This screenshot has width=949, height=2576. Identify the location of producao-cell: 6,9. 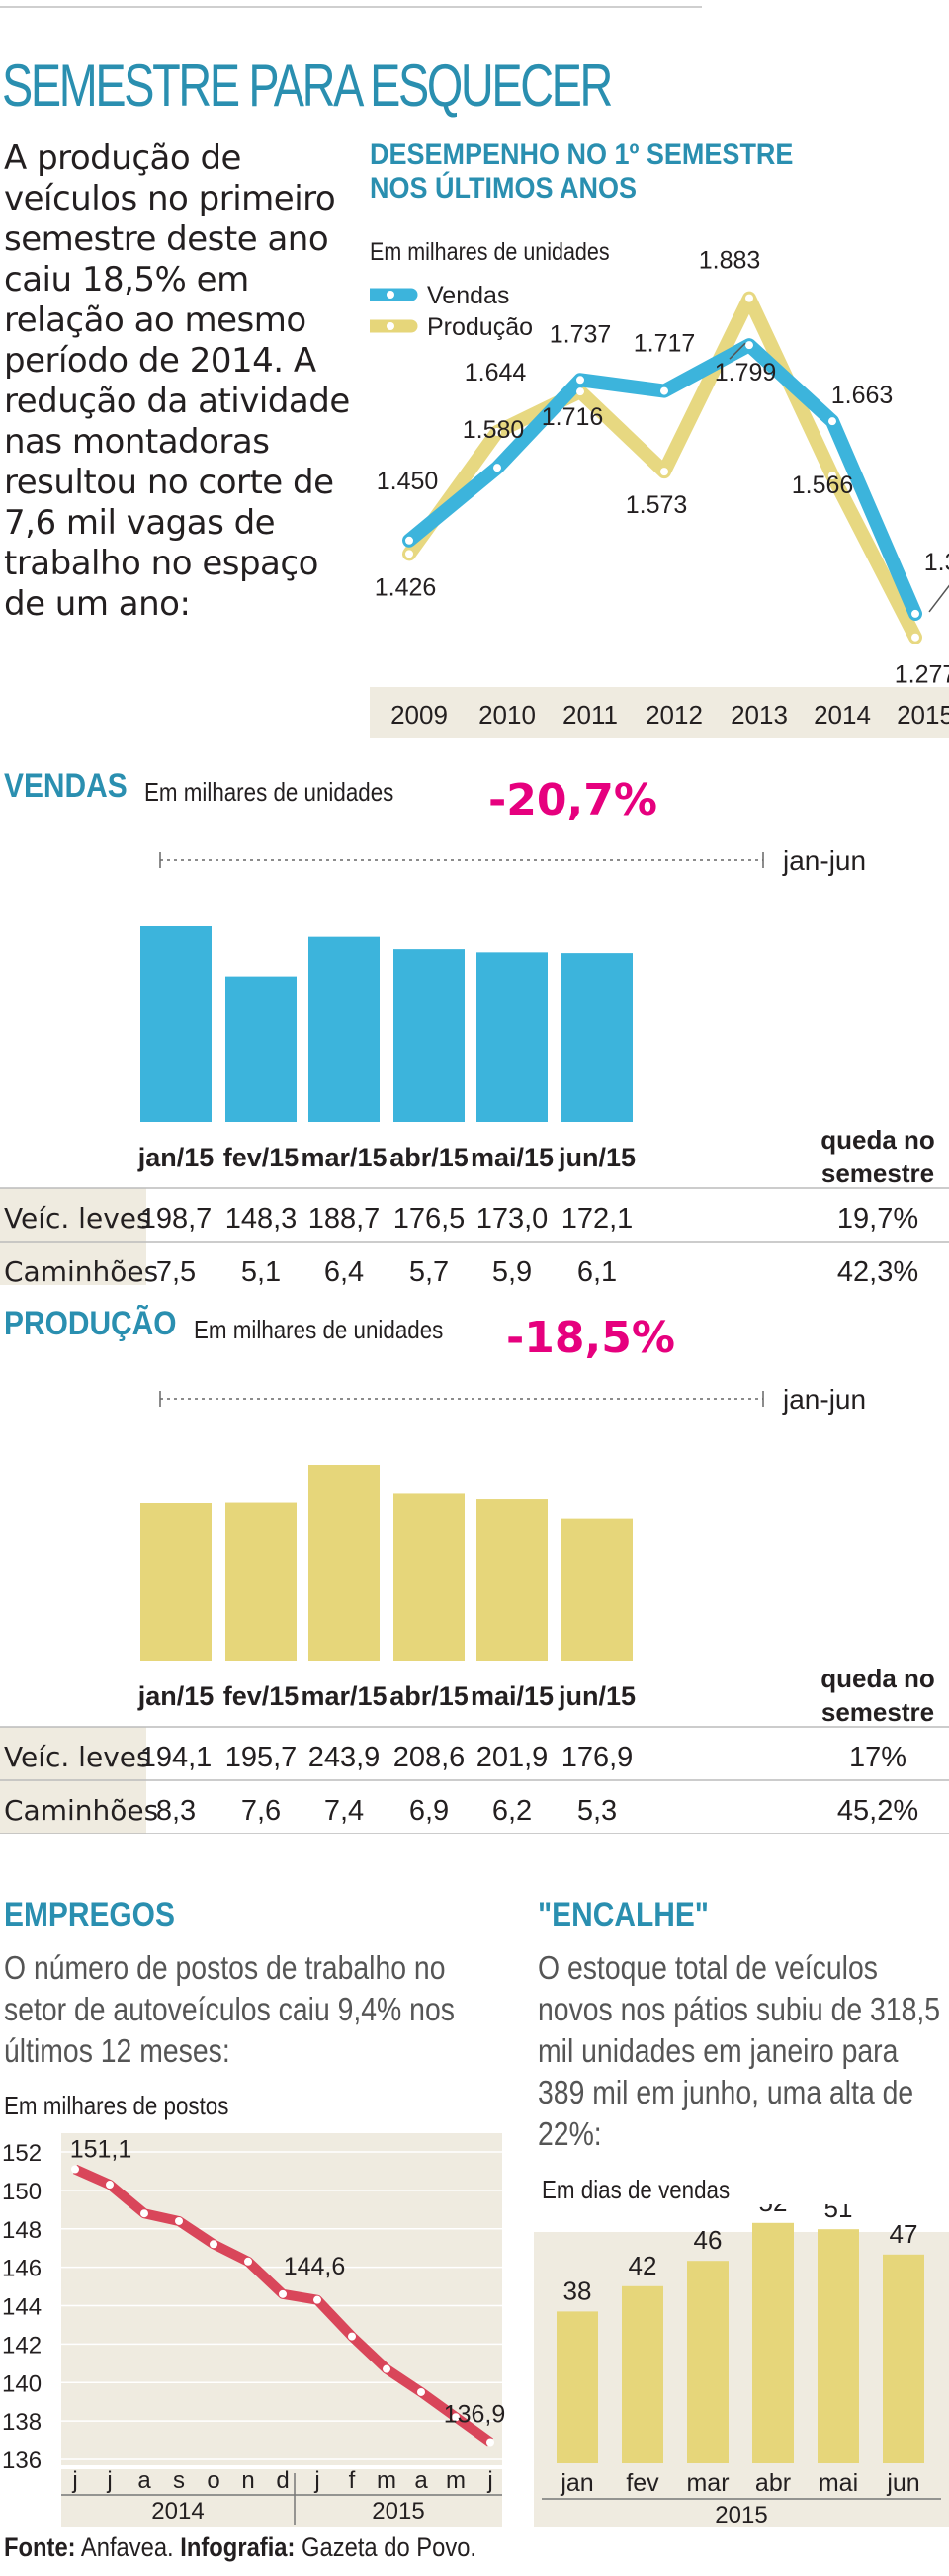
(429, 1811).